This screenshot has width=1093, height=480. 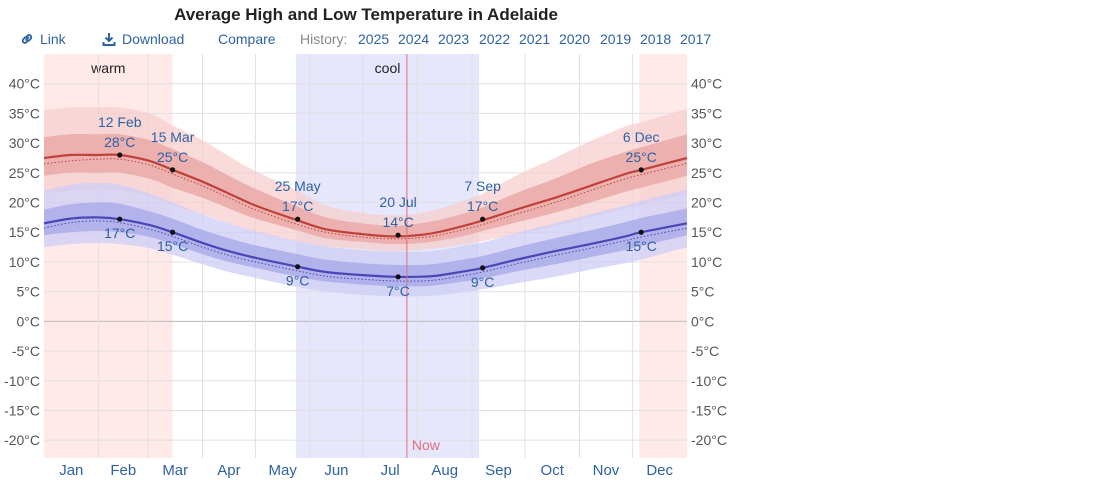 What do you see at coordinates (228, 470) in the screenshot?
I see `month-label: Apr` at bounding box center [228, 470].